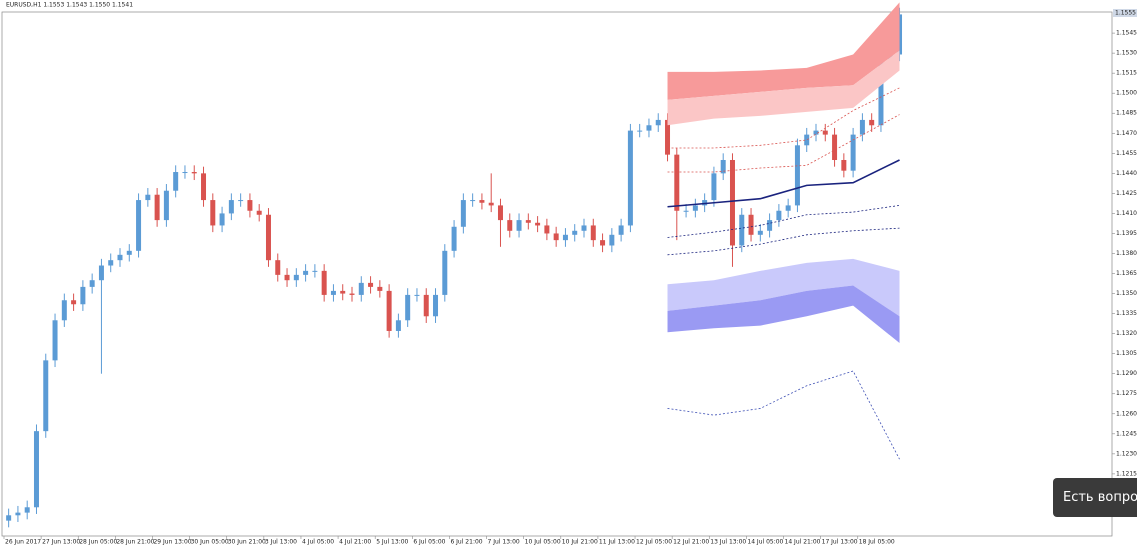 This screenshot has height=551, width=1137. What do you see at coordinates (1126, 113) in the screenshot?
I see `y-tick-label: 1.1485` at bounding box center [1126, 113].